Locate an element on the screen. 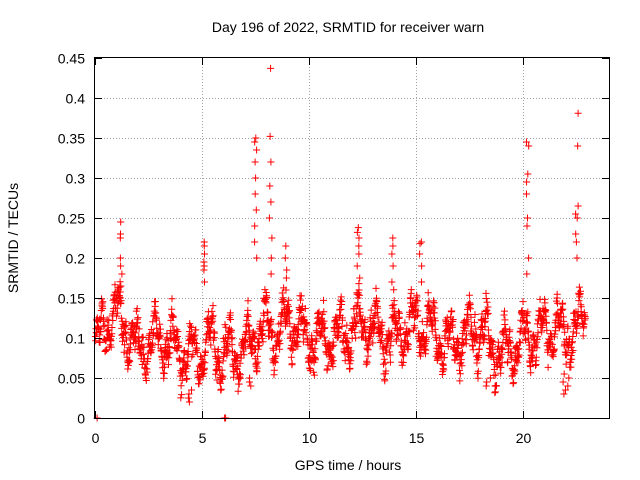 The width and height of the screenshot is (640, 480). y-tick-label: 0.2 is located at coordinates (76, 259).